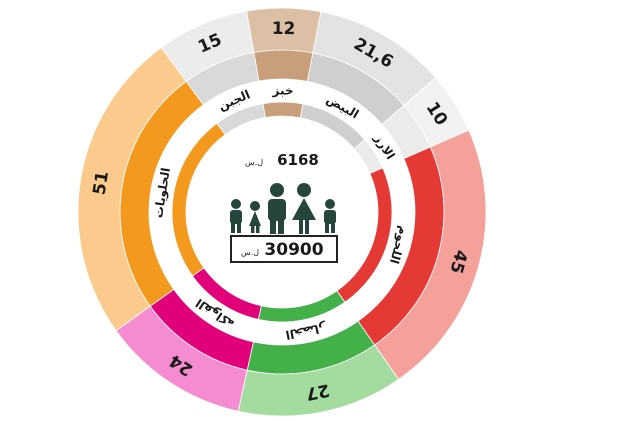 The width and height of the screenshot is (640, 422). What do you see at coordinates (254, 162) in the screenshot?
I see `inner-total-unit: ل.س` at bounding box center [254, 162].